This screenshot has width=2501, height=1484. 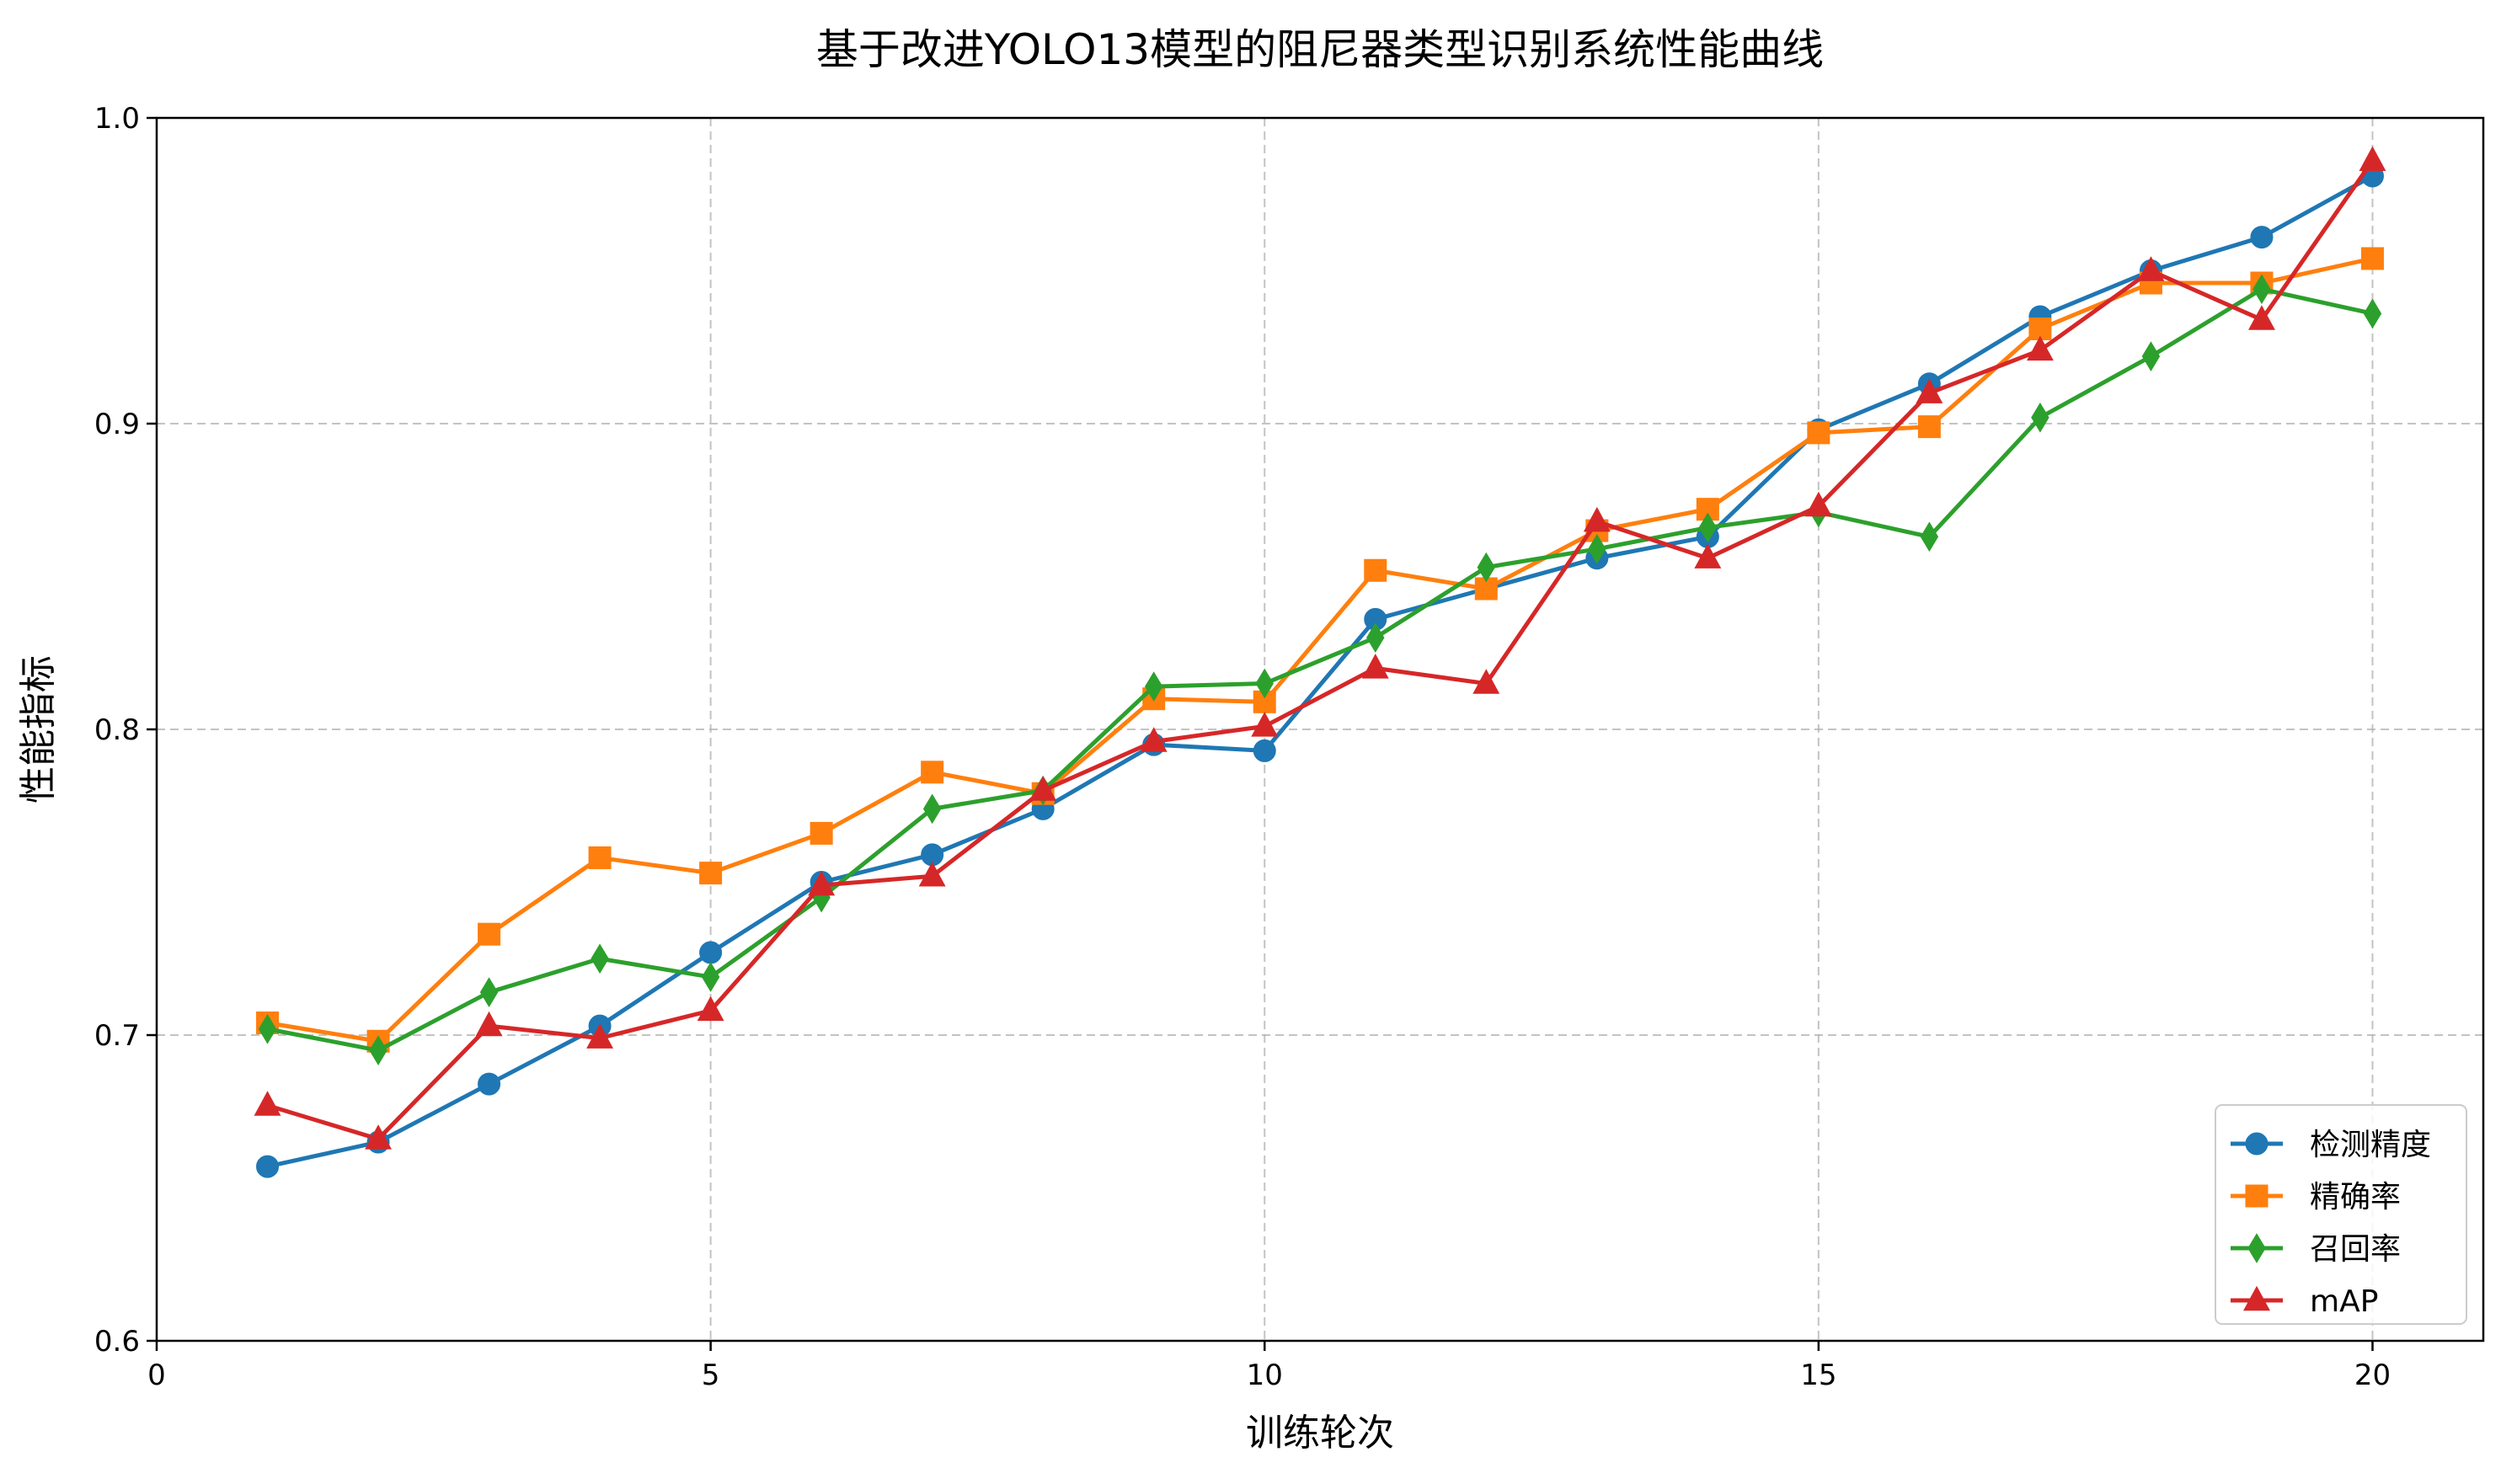 I want to click on legend-item: 召回率, so click(x=2316, y=1250).